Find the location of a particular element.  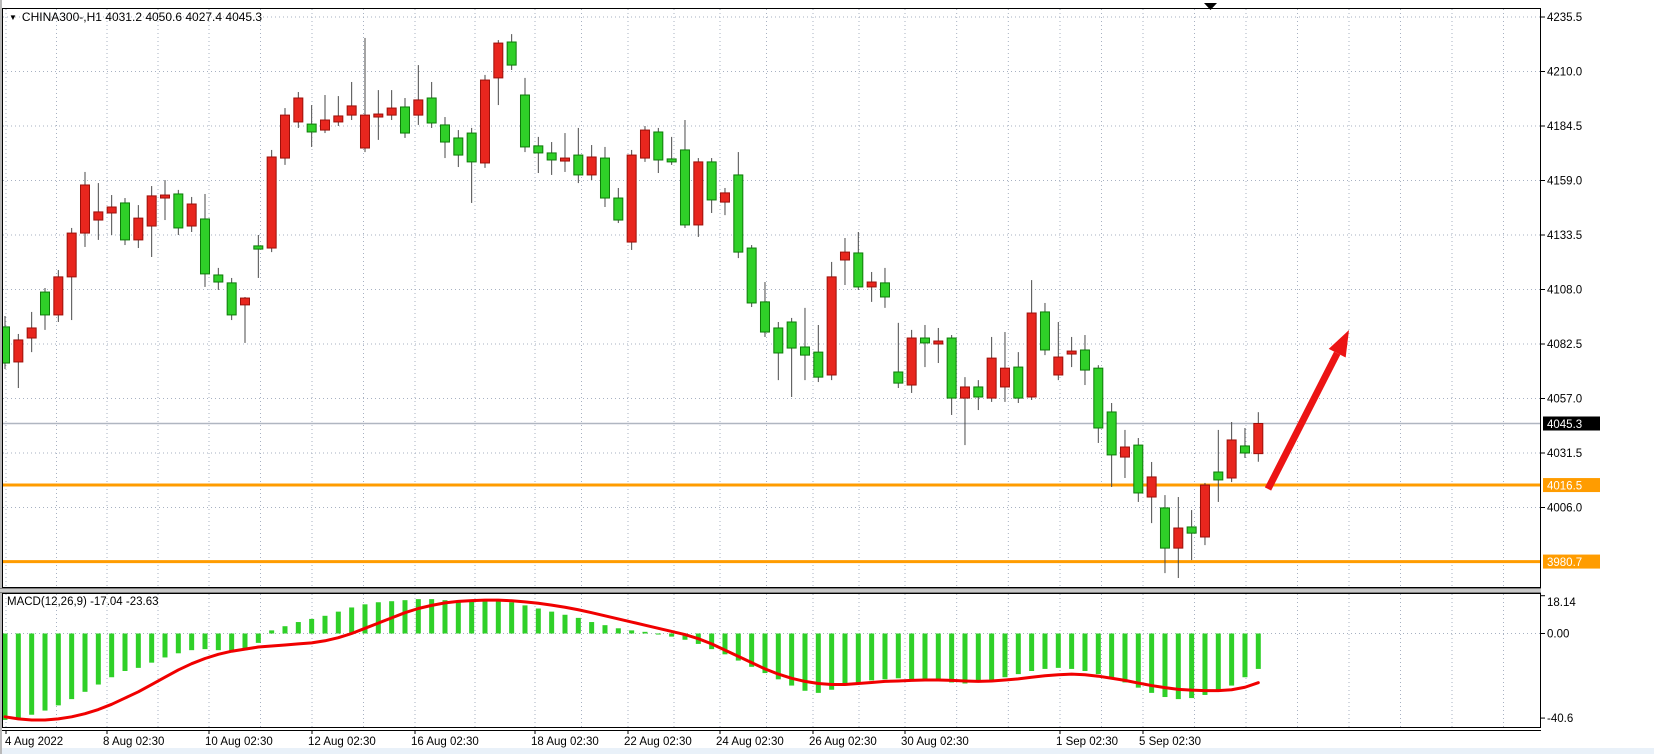

panel-splitter is located at coordinates (770, 590).